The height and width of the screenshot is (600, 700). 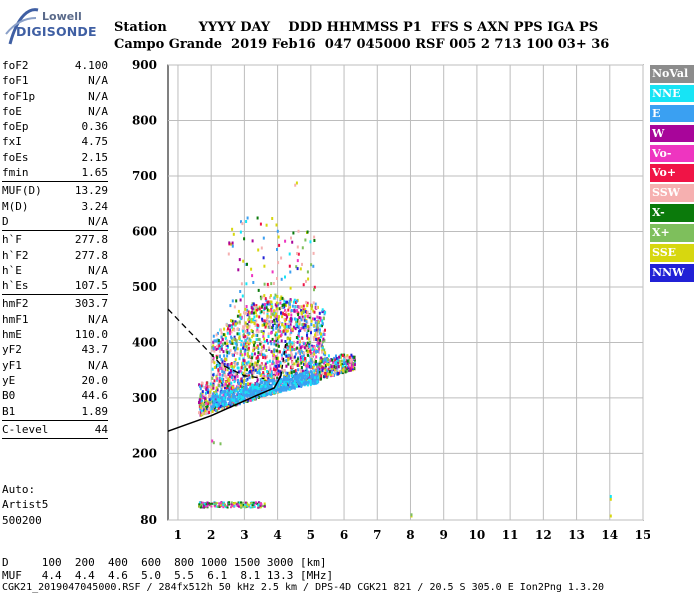 I want to click on param-row: D N/A, so click(x=55, y=221).